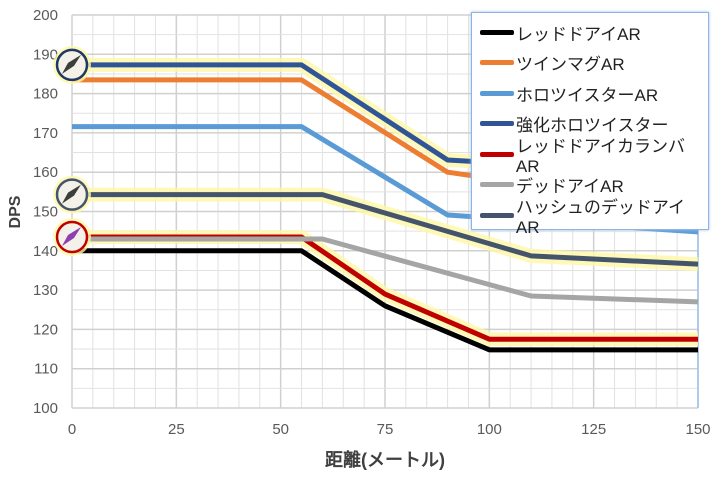  I want to click on y-tick-label: 130, so click(45, 290).